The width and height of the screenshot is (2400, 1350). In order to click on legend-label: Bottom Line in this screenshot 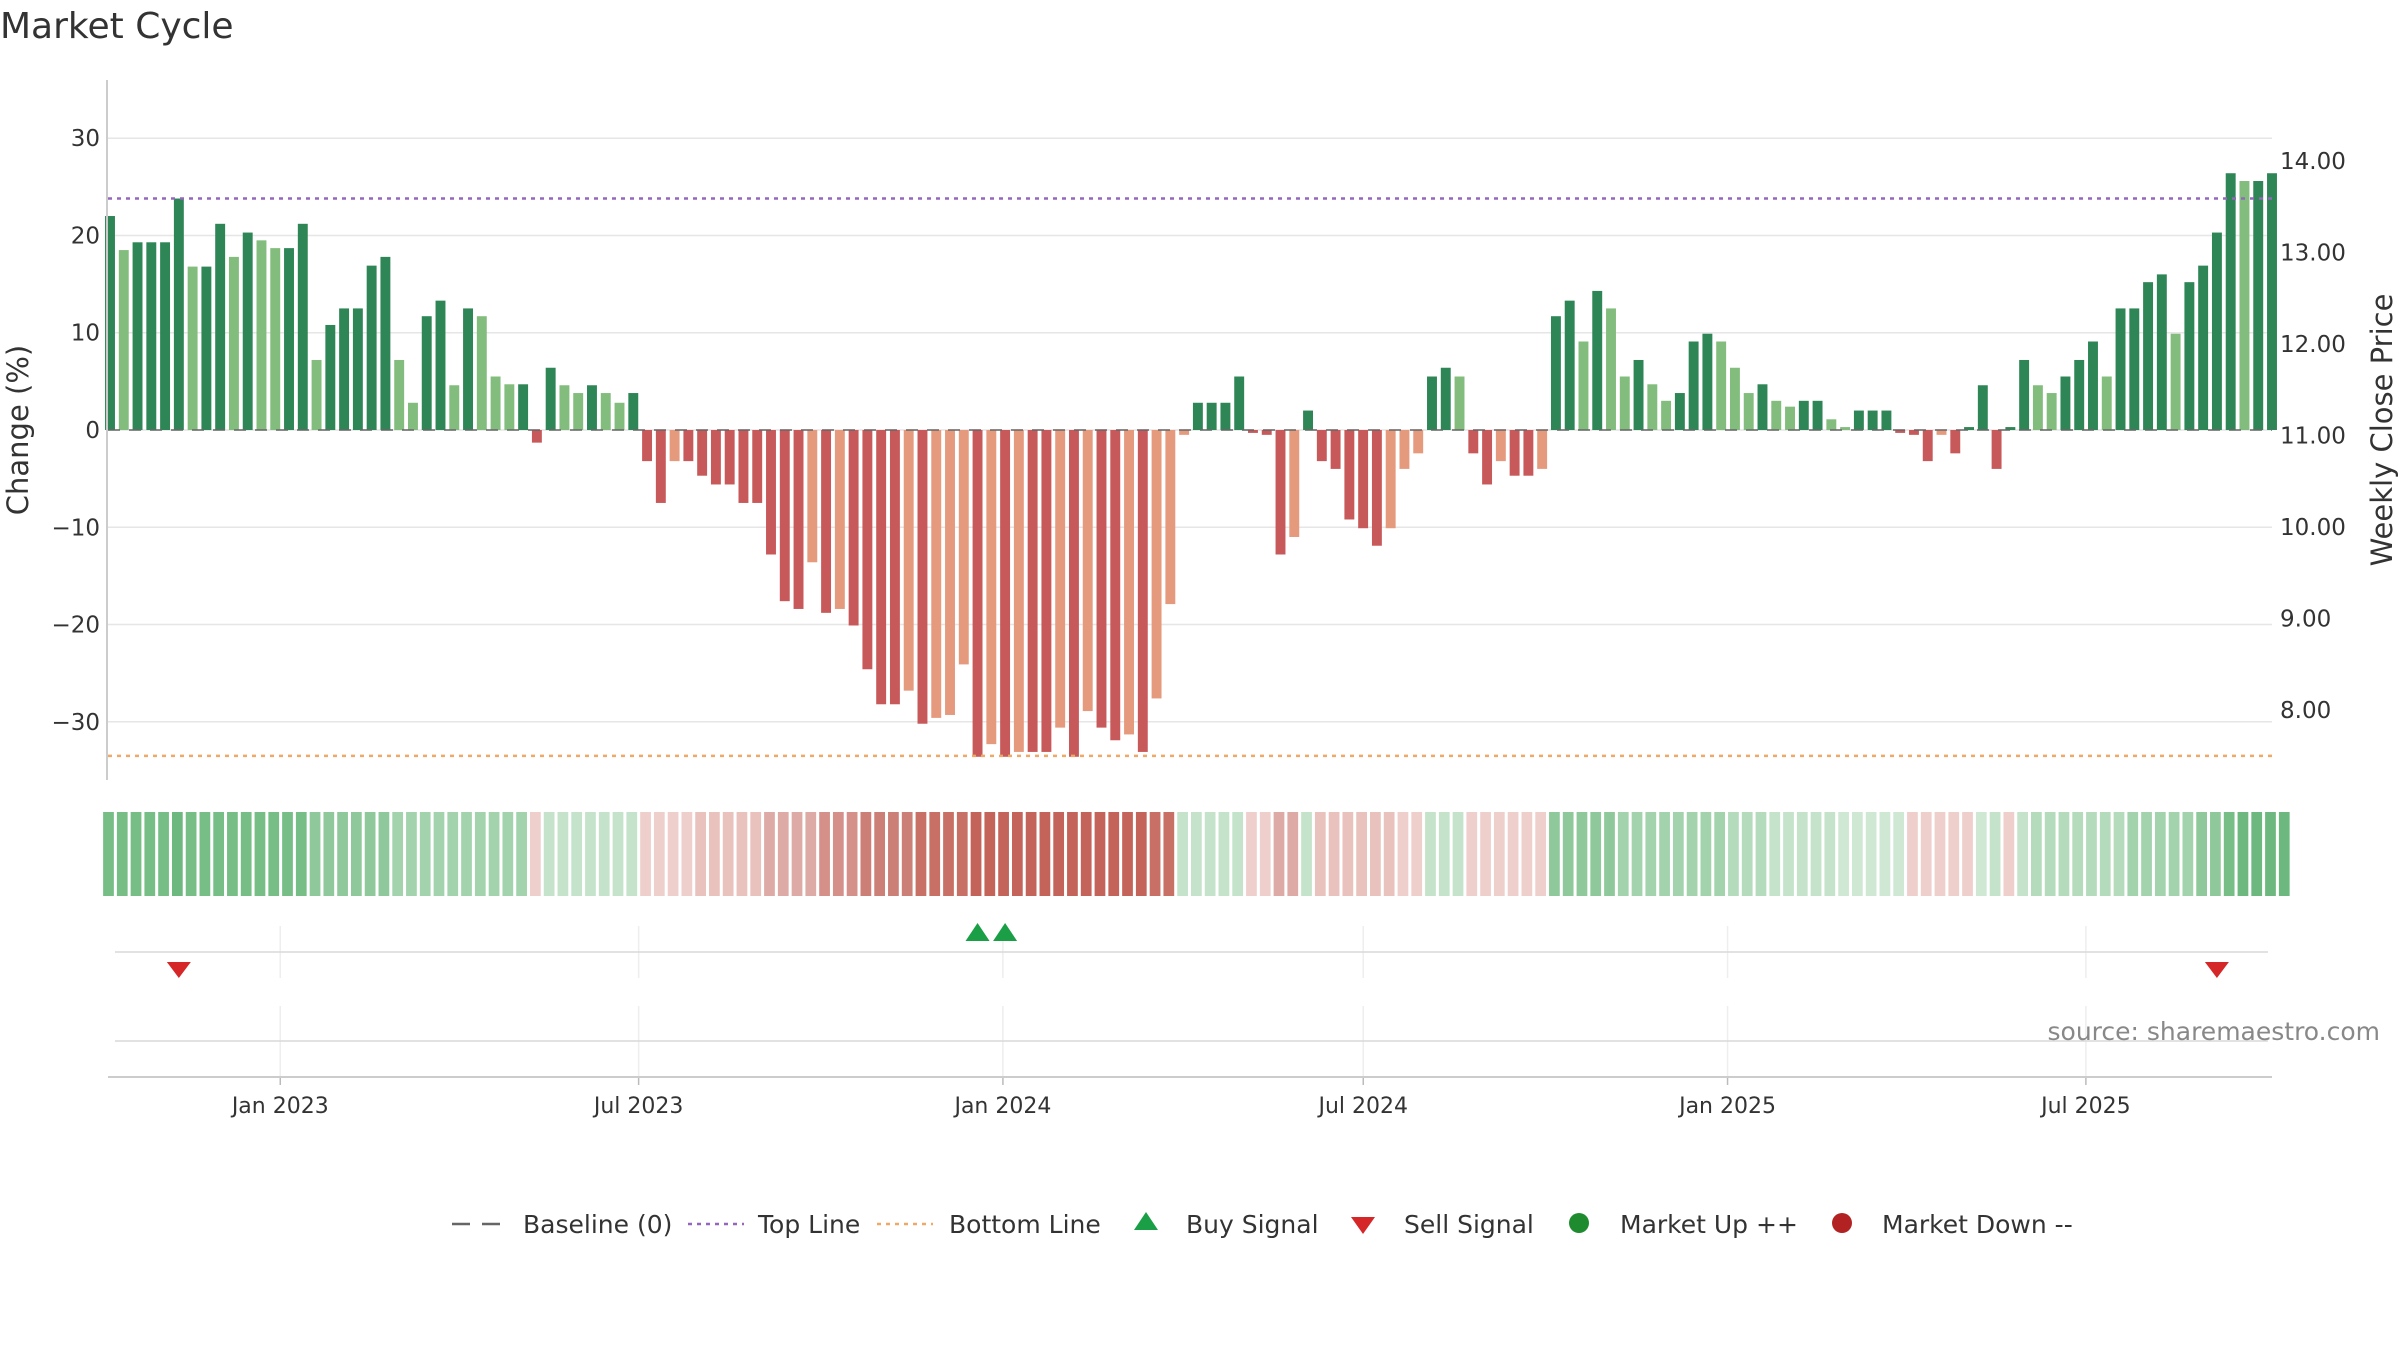, I will do `click(1025, 1224)`.